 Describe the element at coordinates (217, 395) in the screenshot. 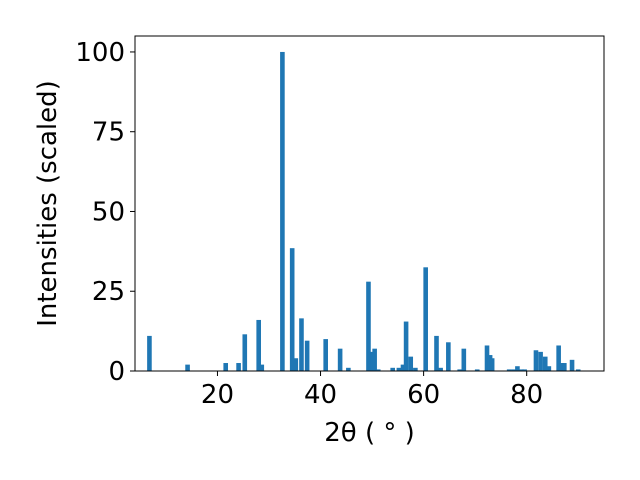

I see `x-tick-label: 20` at that location.